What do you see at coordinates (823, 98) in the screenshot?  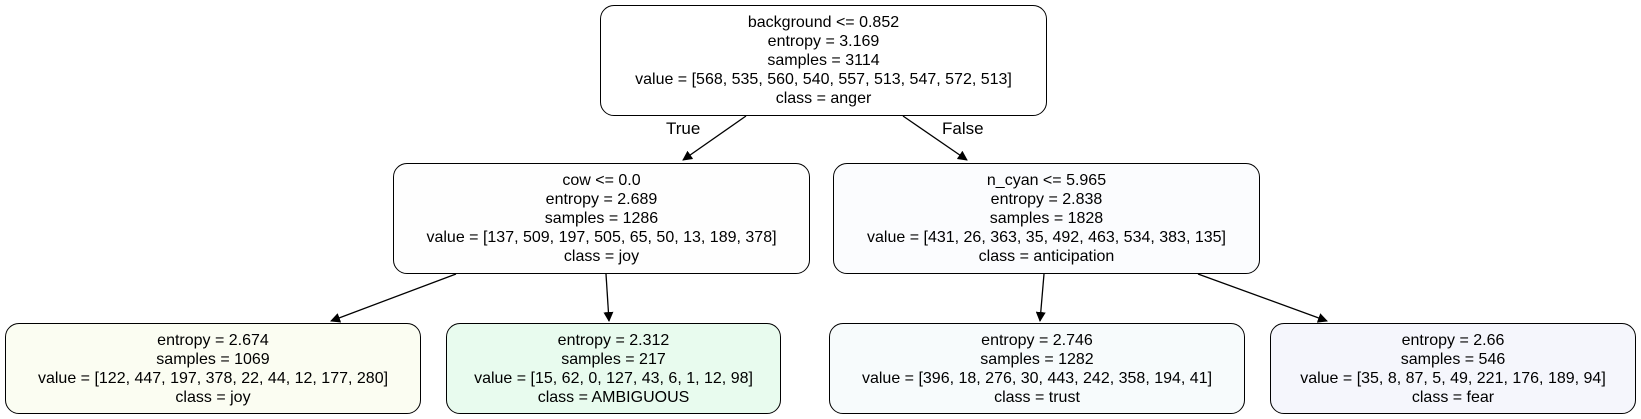 I see `node-class: class = anger` at bounding box center [823, 98].